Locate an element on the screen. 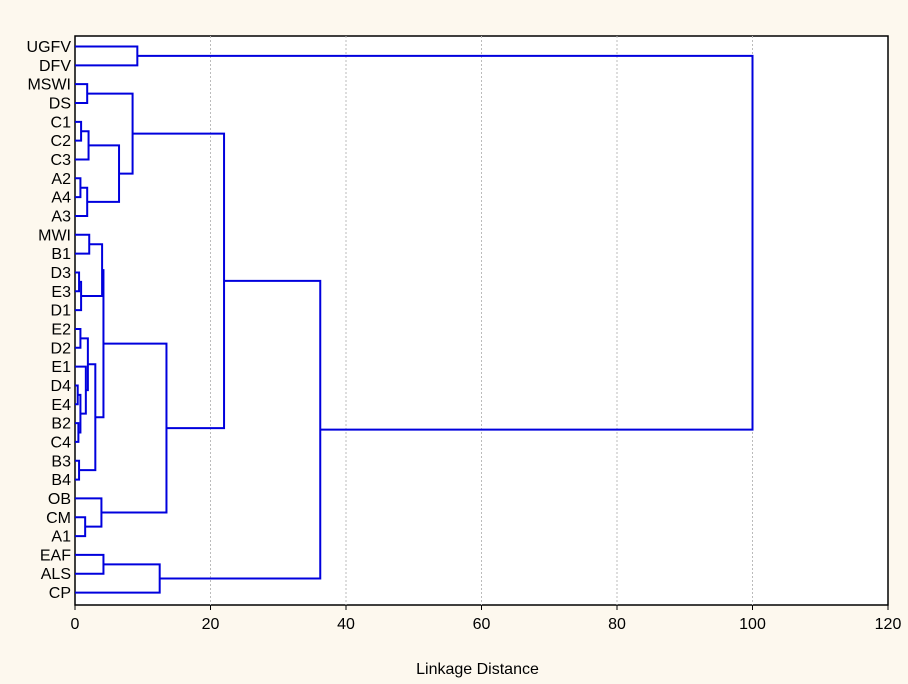 This screenshot has height=684, width=908. leaf-label-c3: C3 is located at coordinates (61, 160).